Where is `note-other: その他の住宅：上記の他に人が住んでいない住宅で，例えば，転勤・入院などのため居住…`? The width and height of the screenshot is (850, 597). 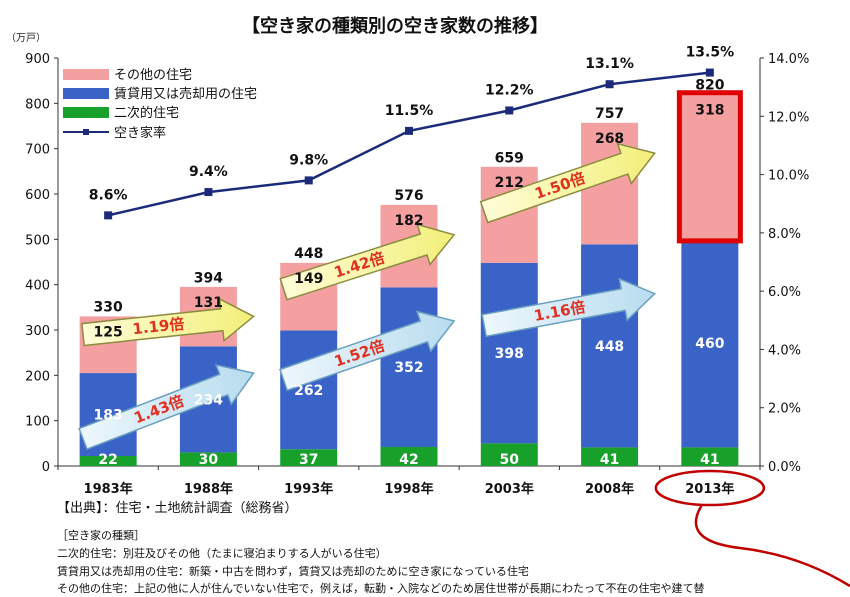
note-other: その他の住宅：上記の他に人が住んでいない住宅で，例えば，転勤・入院などのため居住… is located at coordinates (381, 588).